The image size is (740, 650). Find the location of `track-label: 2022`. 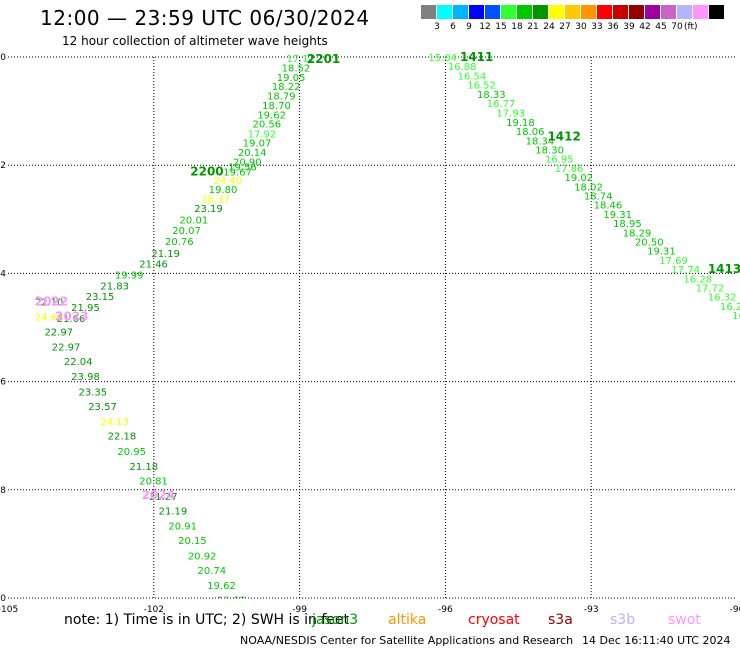

track-label: 2022 is located at coordinates (51, 301).